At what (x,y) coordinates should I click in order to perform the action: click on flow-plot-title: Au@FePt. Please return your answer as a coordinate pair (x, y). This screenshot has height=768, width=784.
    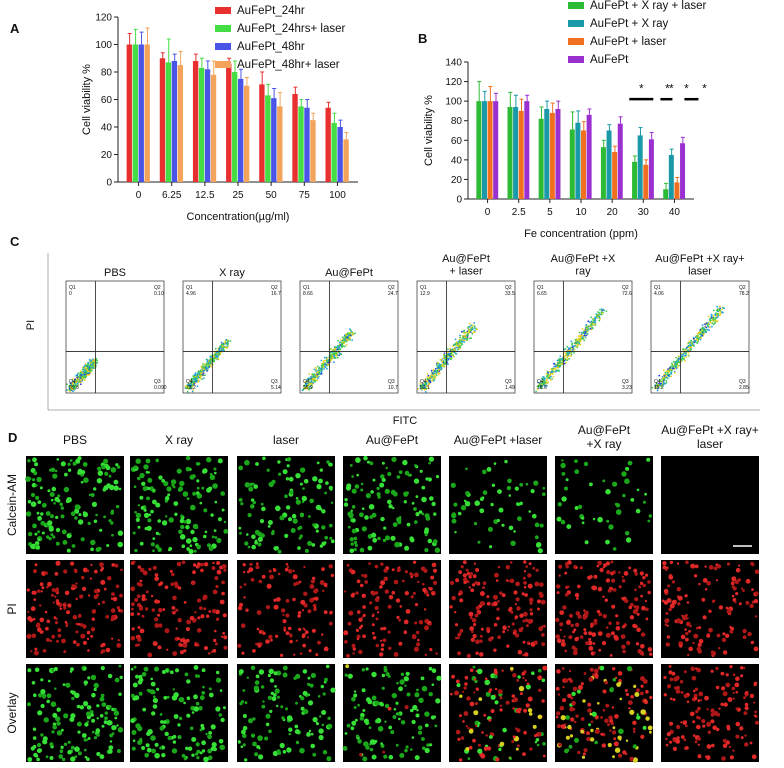
    Looking at the image, I should click on (349, 273).